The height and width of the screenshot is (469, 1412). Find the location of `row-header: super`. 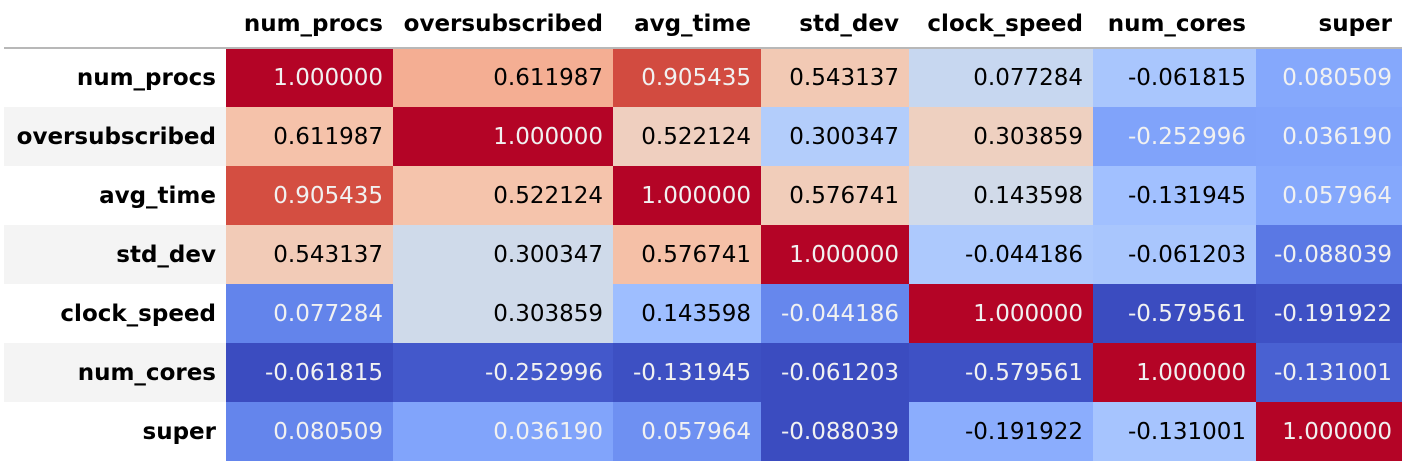

row-header: super is located at coordinates (115, 431).